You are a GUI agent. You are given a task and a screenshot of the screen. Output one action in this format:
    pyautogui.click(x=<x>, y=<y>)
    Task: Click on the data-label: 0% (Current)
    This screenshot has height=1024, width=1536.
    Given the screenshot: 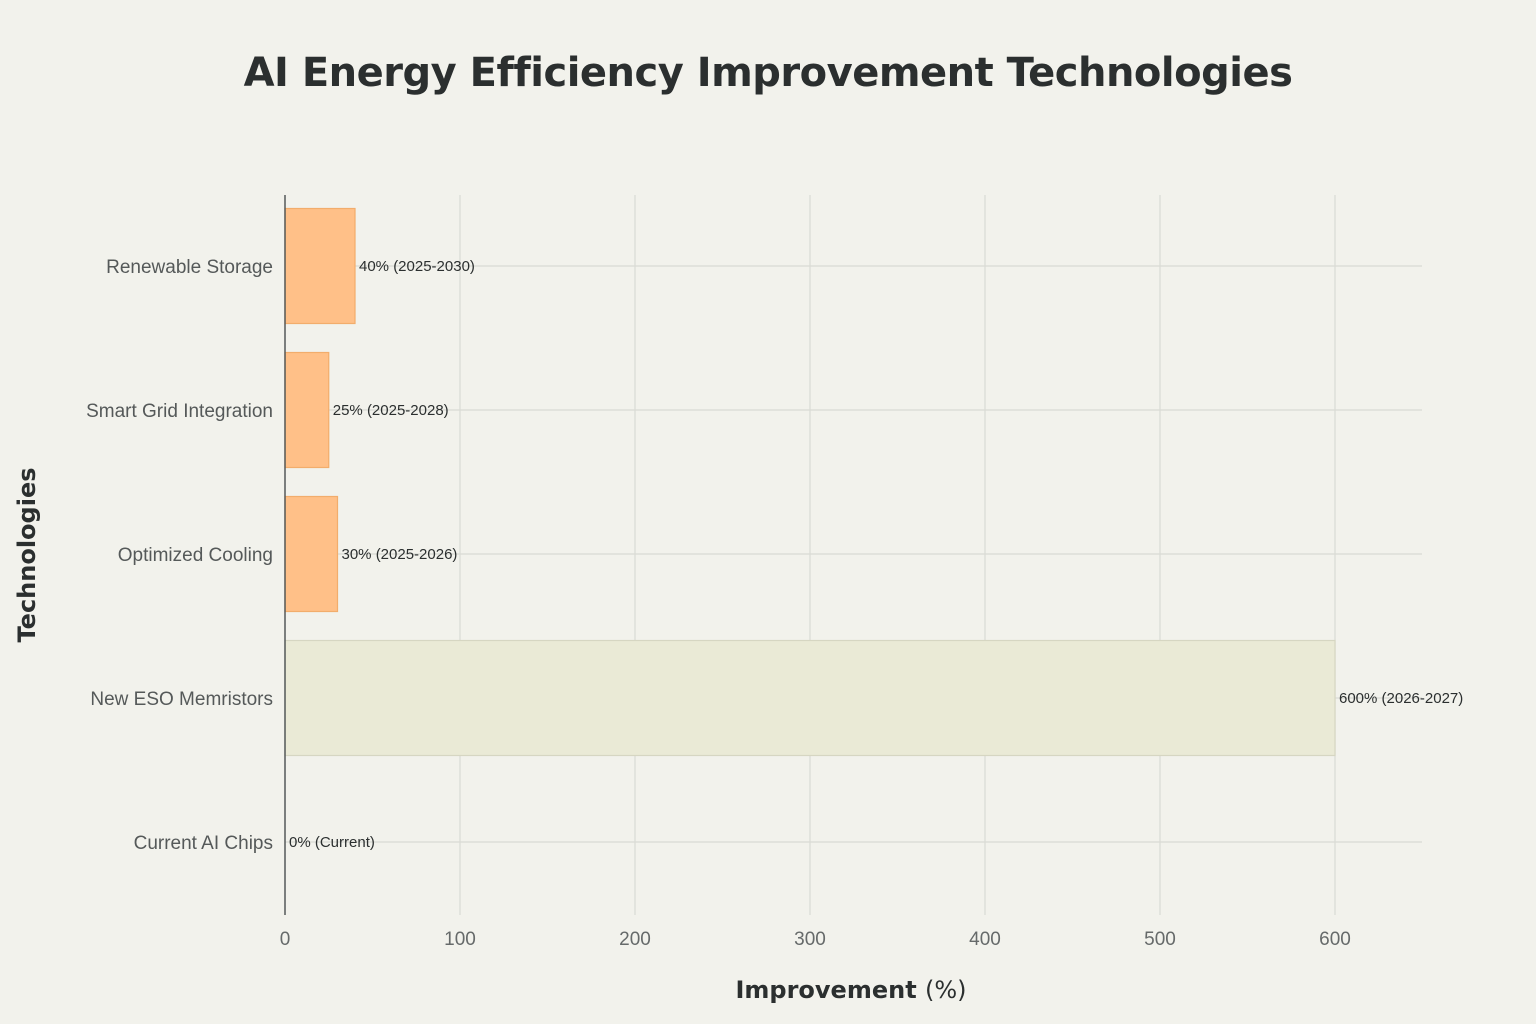 What is the action you would take?
    pyautogui.click(x=332, y=842)
    